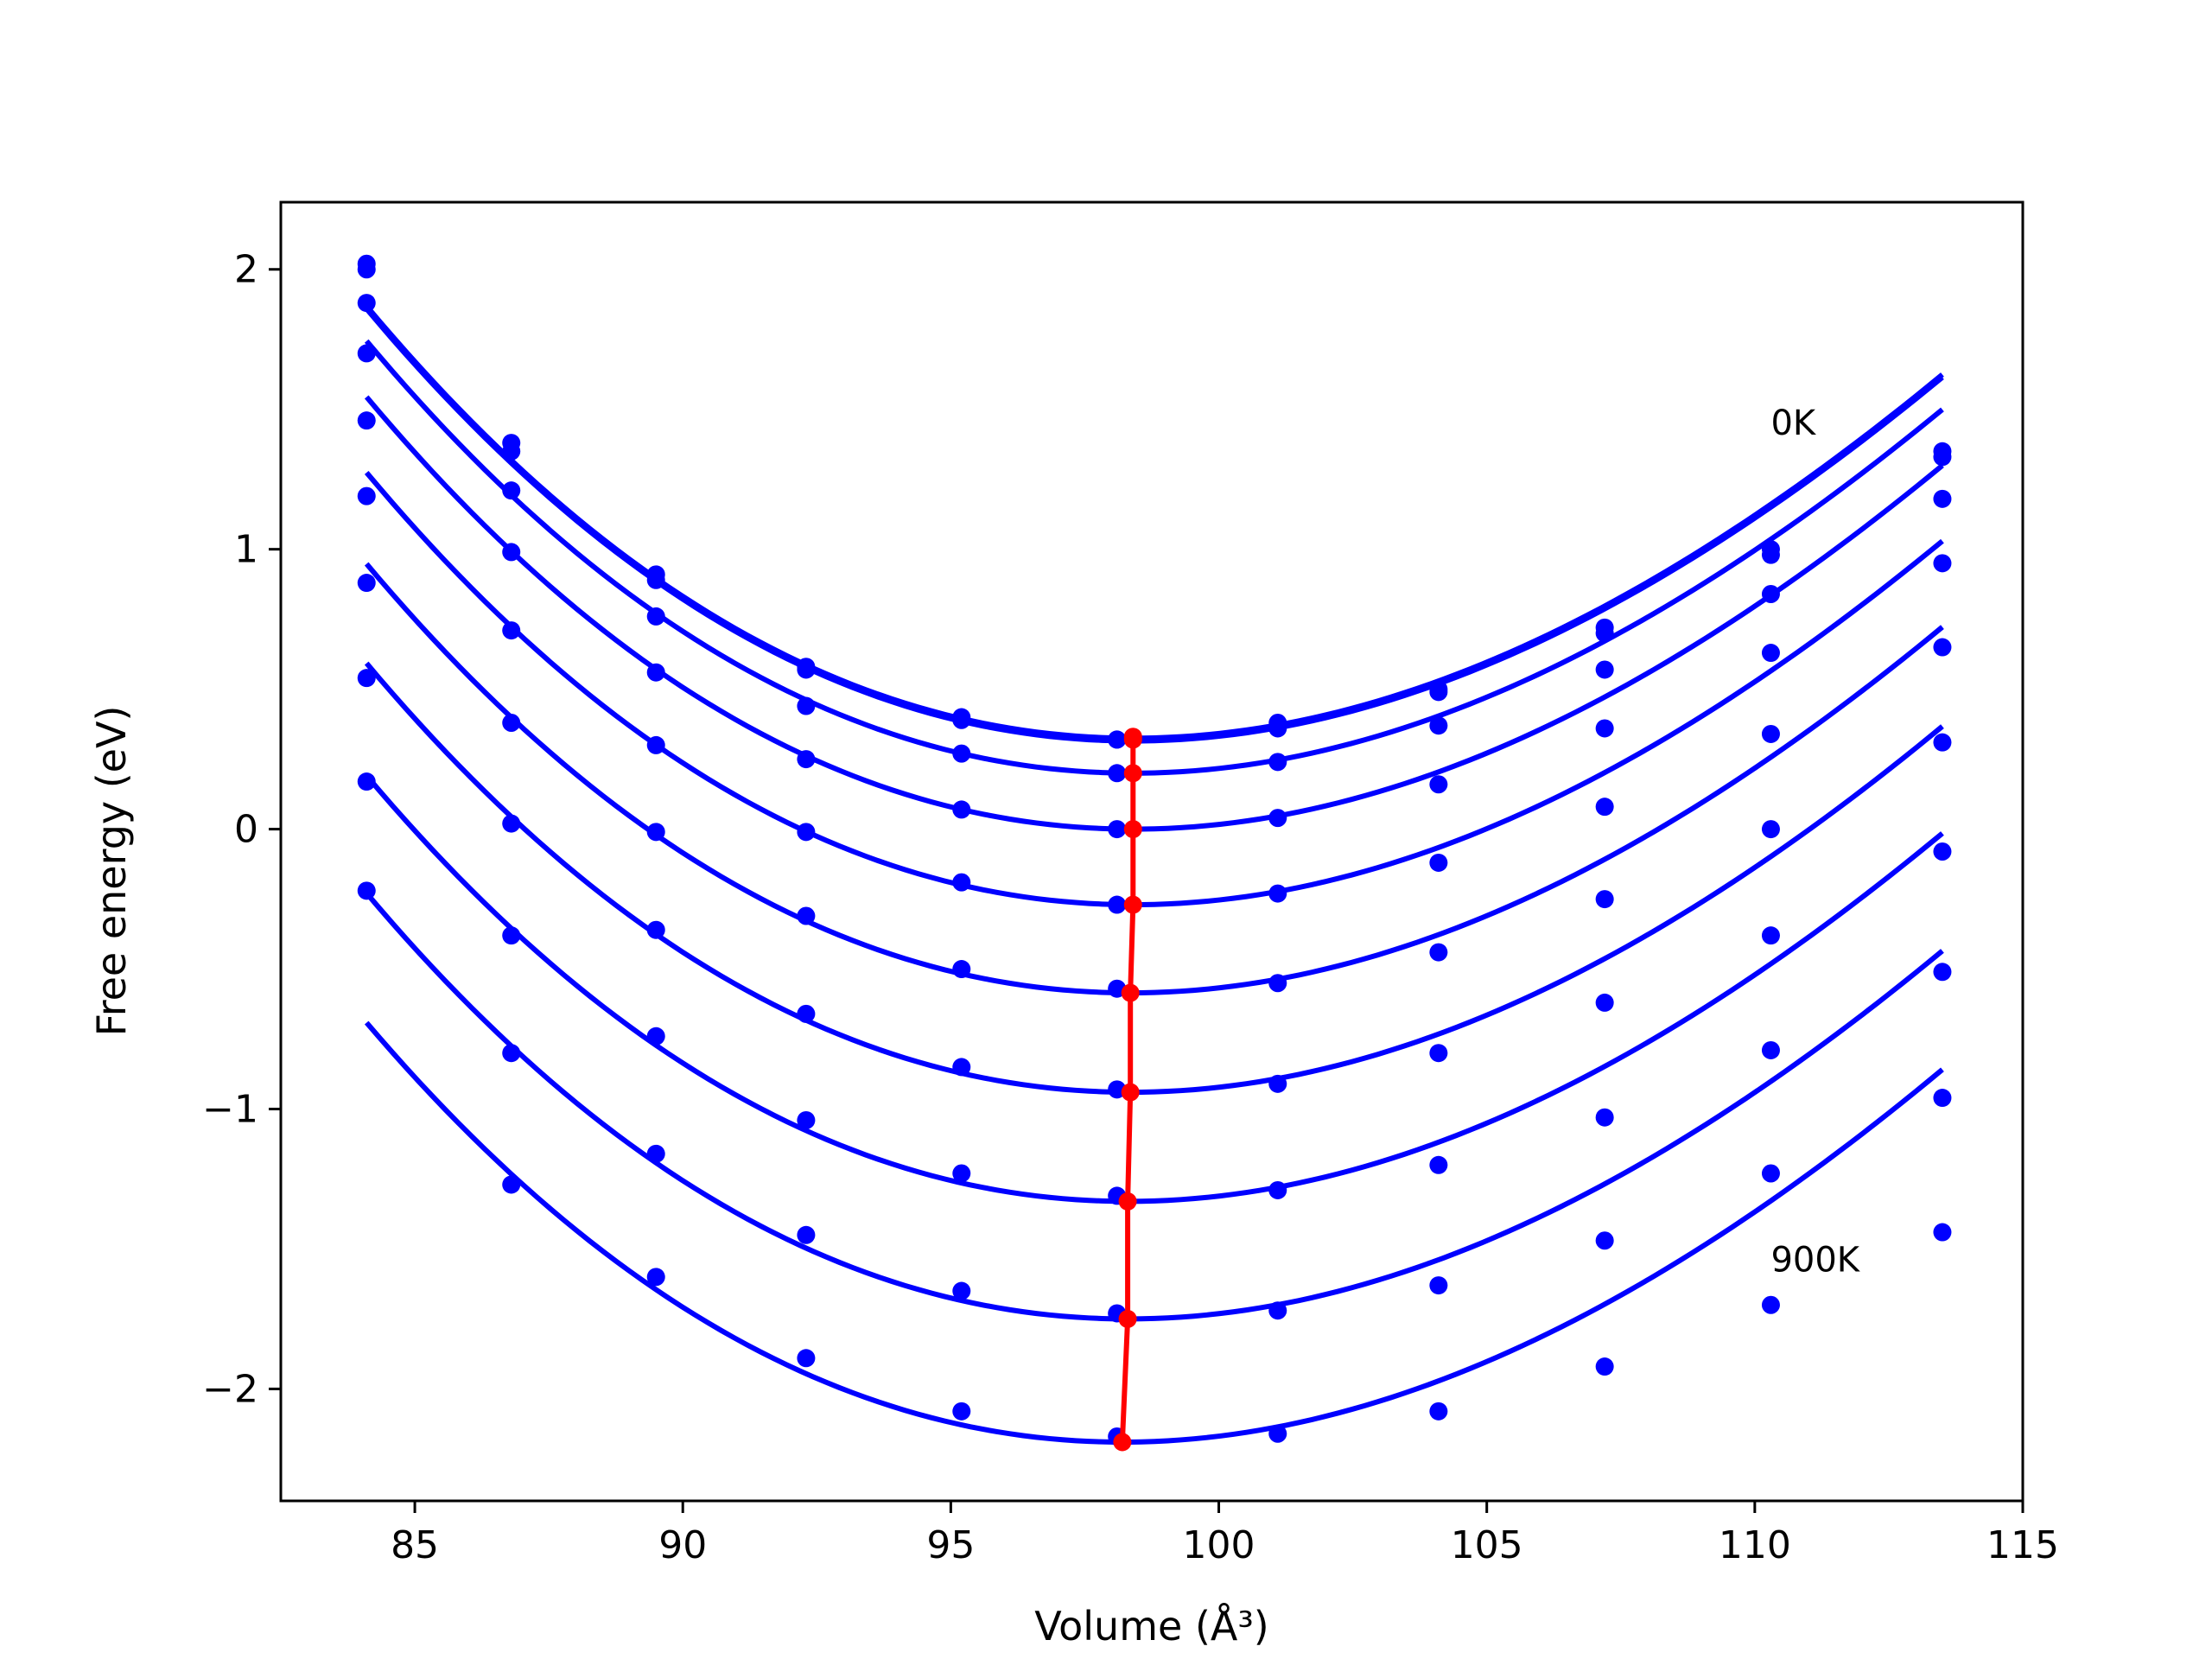 The width and height of the screenshot is (2212, 1659). I want to click on data-point-s3-p3, so click(806, 759).